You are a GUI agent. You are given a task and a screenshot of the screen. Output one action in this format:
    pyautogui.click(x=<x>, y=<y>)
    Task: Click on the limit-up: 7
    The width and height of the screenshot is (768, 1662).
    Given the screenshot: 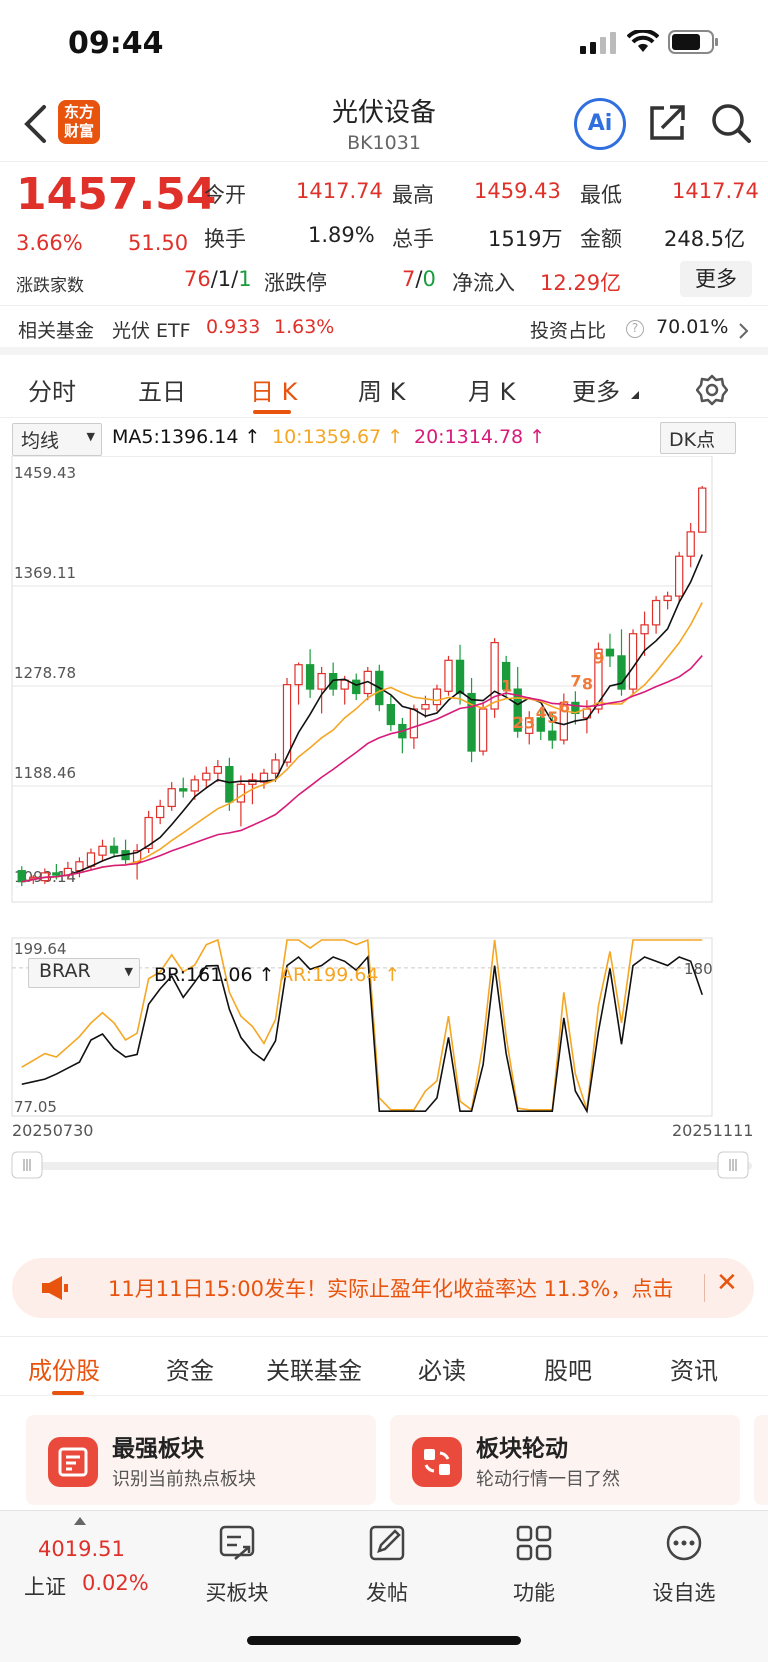 What is the action you would take?
    pyautogui.click(x=409, y=279)
    